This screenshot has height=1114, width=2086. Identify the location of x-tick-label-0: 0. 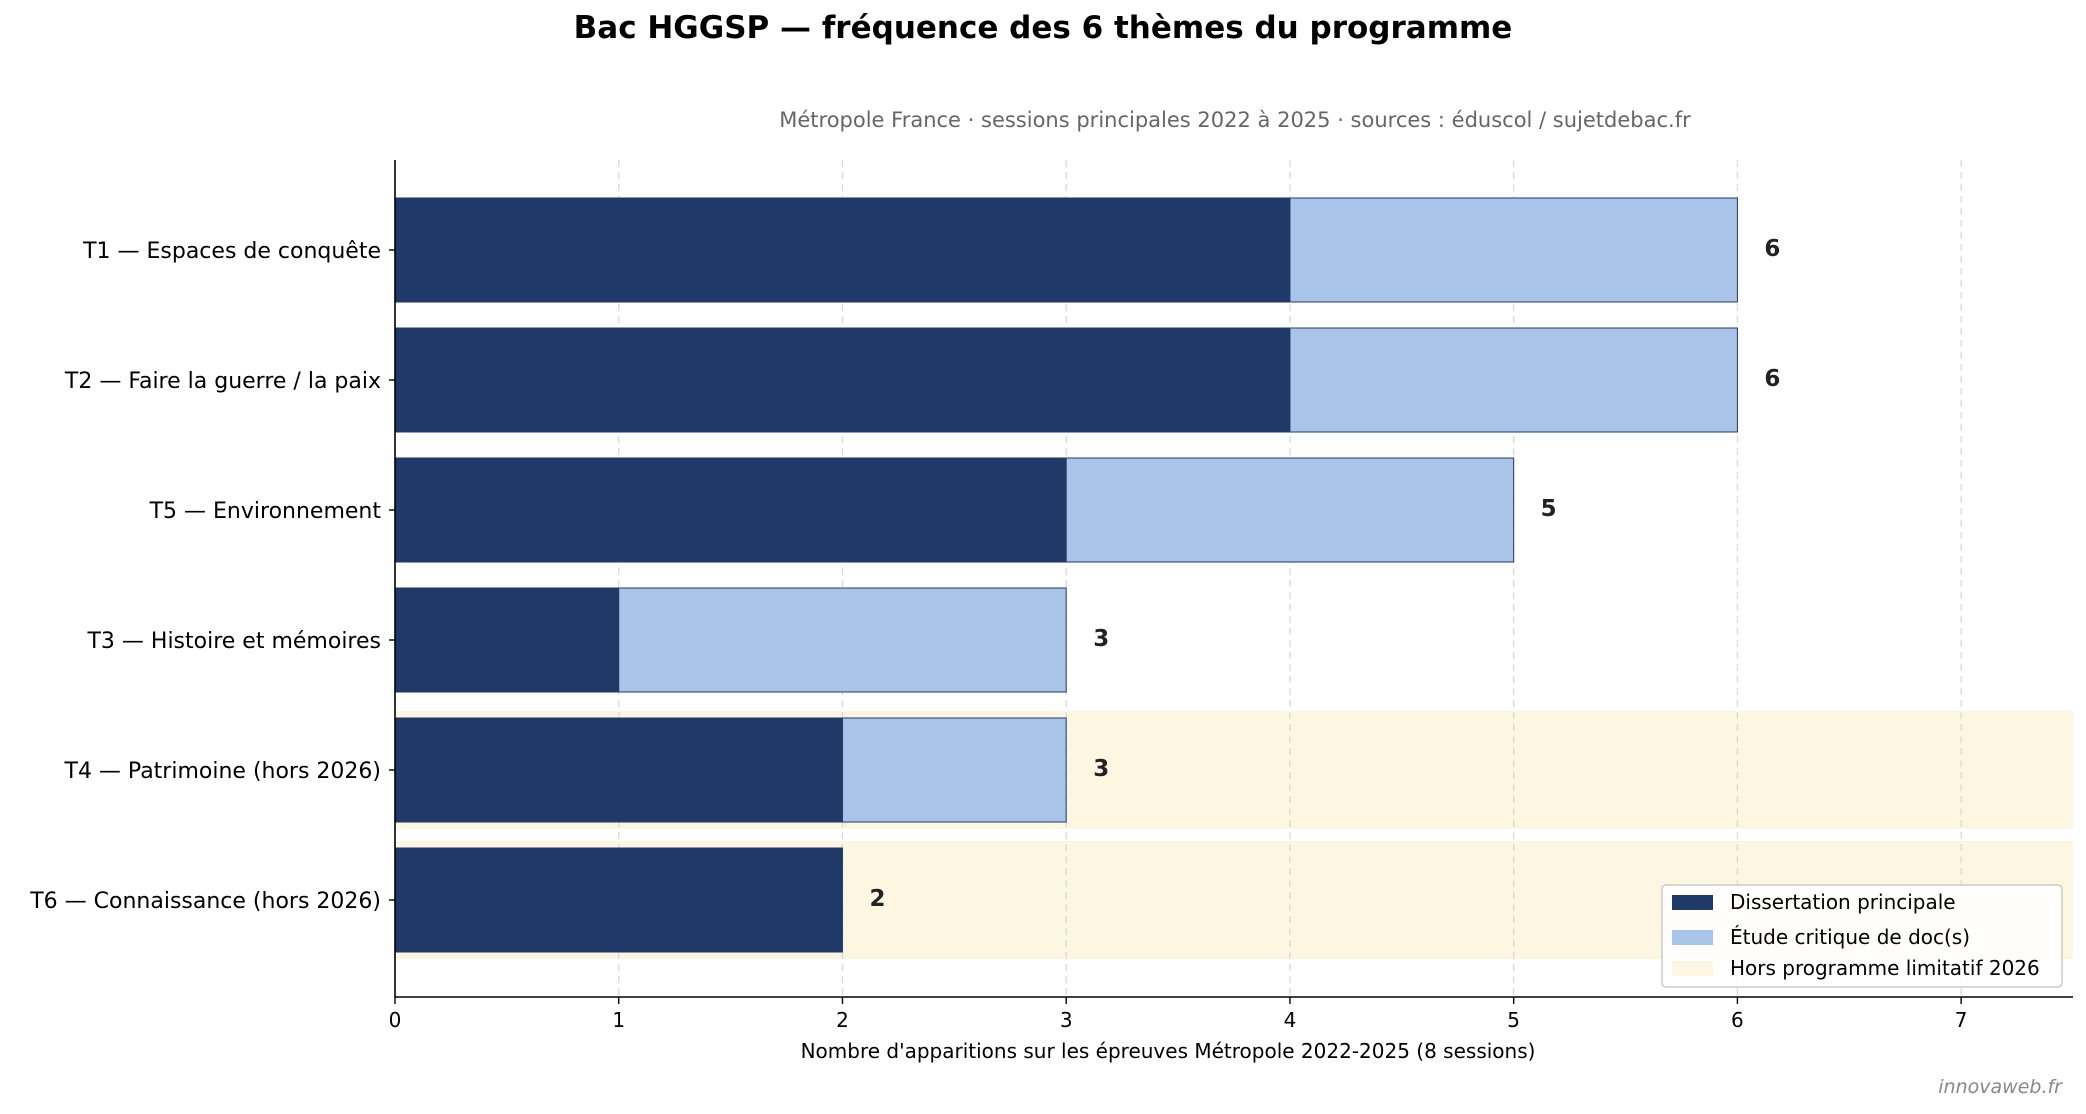
(395, 1020).